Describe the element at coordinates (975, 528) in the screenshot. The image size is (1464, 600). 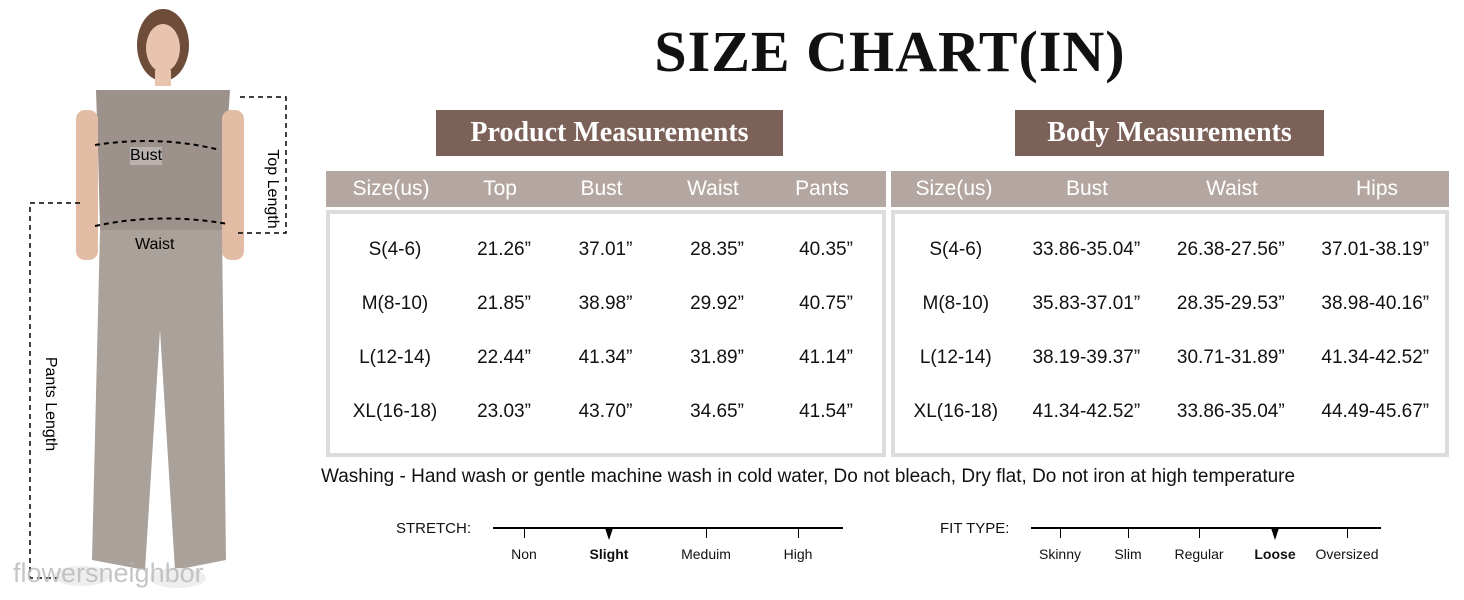
I see `fit-label: FIT TYPE:` at that location.